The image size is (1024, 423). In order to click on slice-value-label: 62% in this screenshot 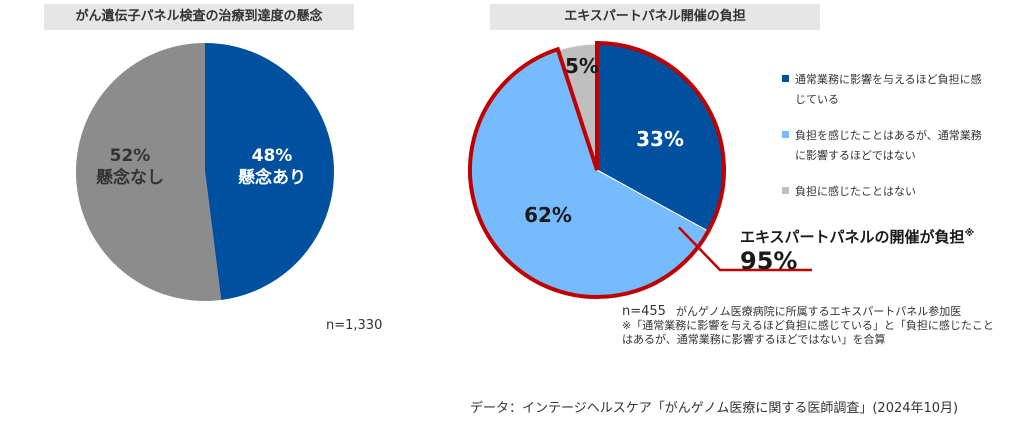, I will do `click(548, 215)`.